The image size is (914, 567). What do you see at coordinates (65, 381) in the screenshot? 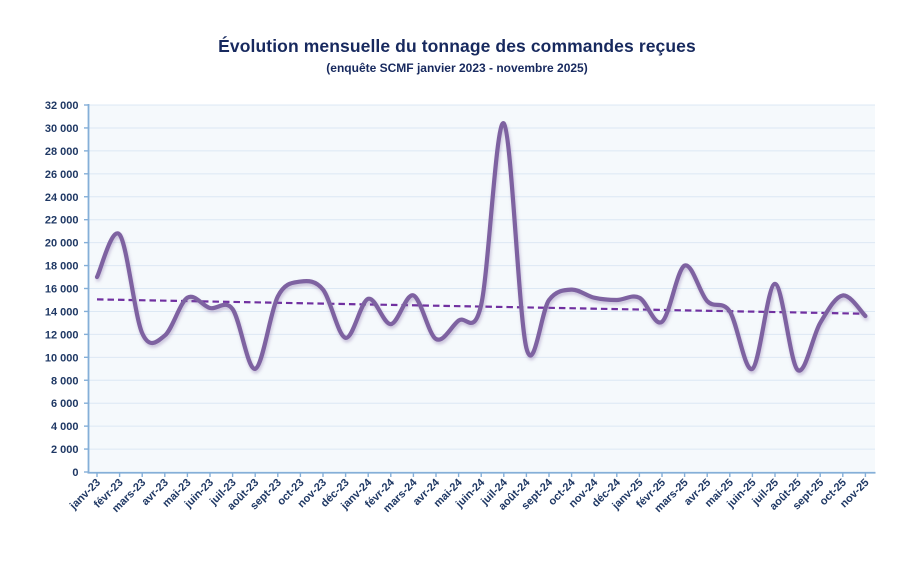
I see `y-axis-label: 8 000` at bounding box center [65, 381].